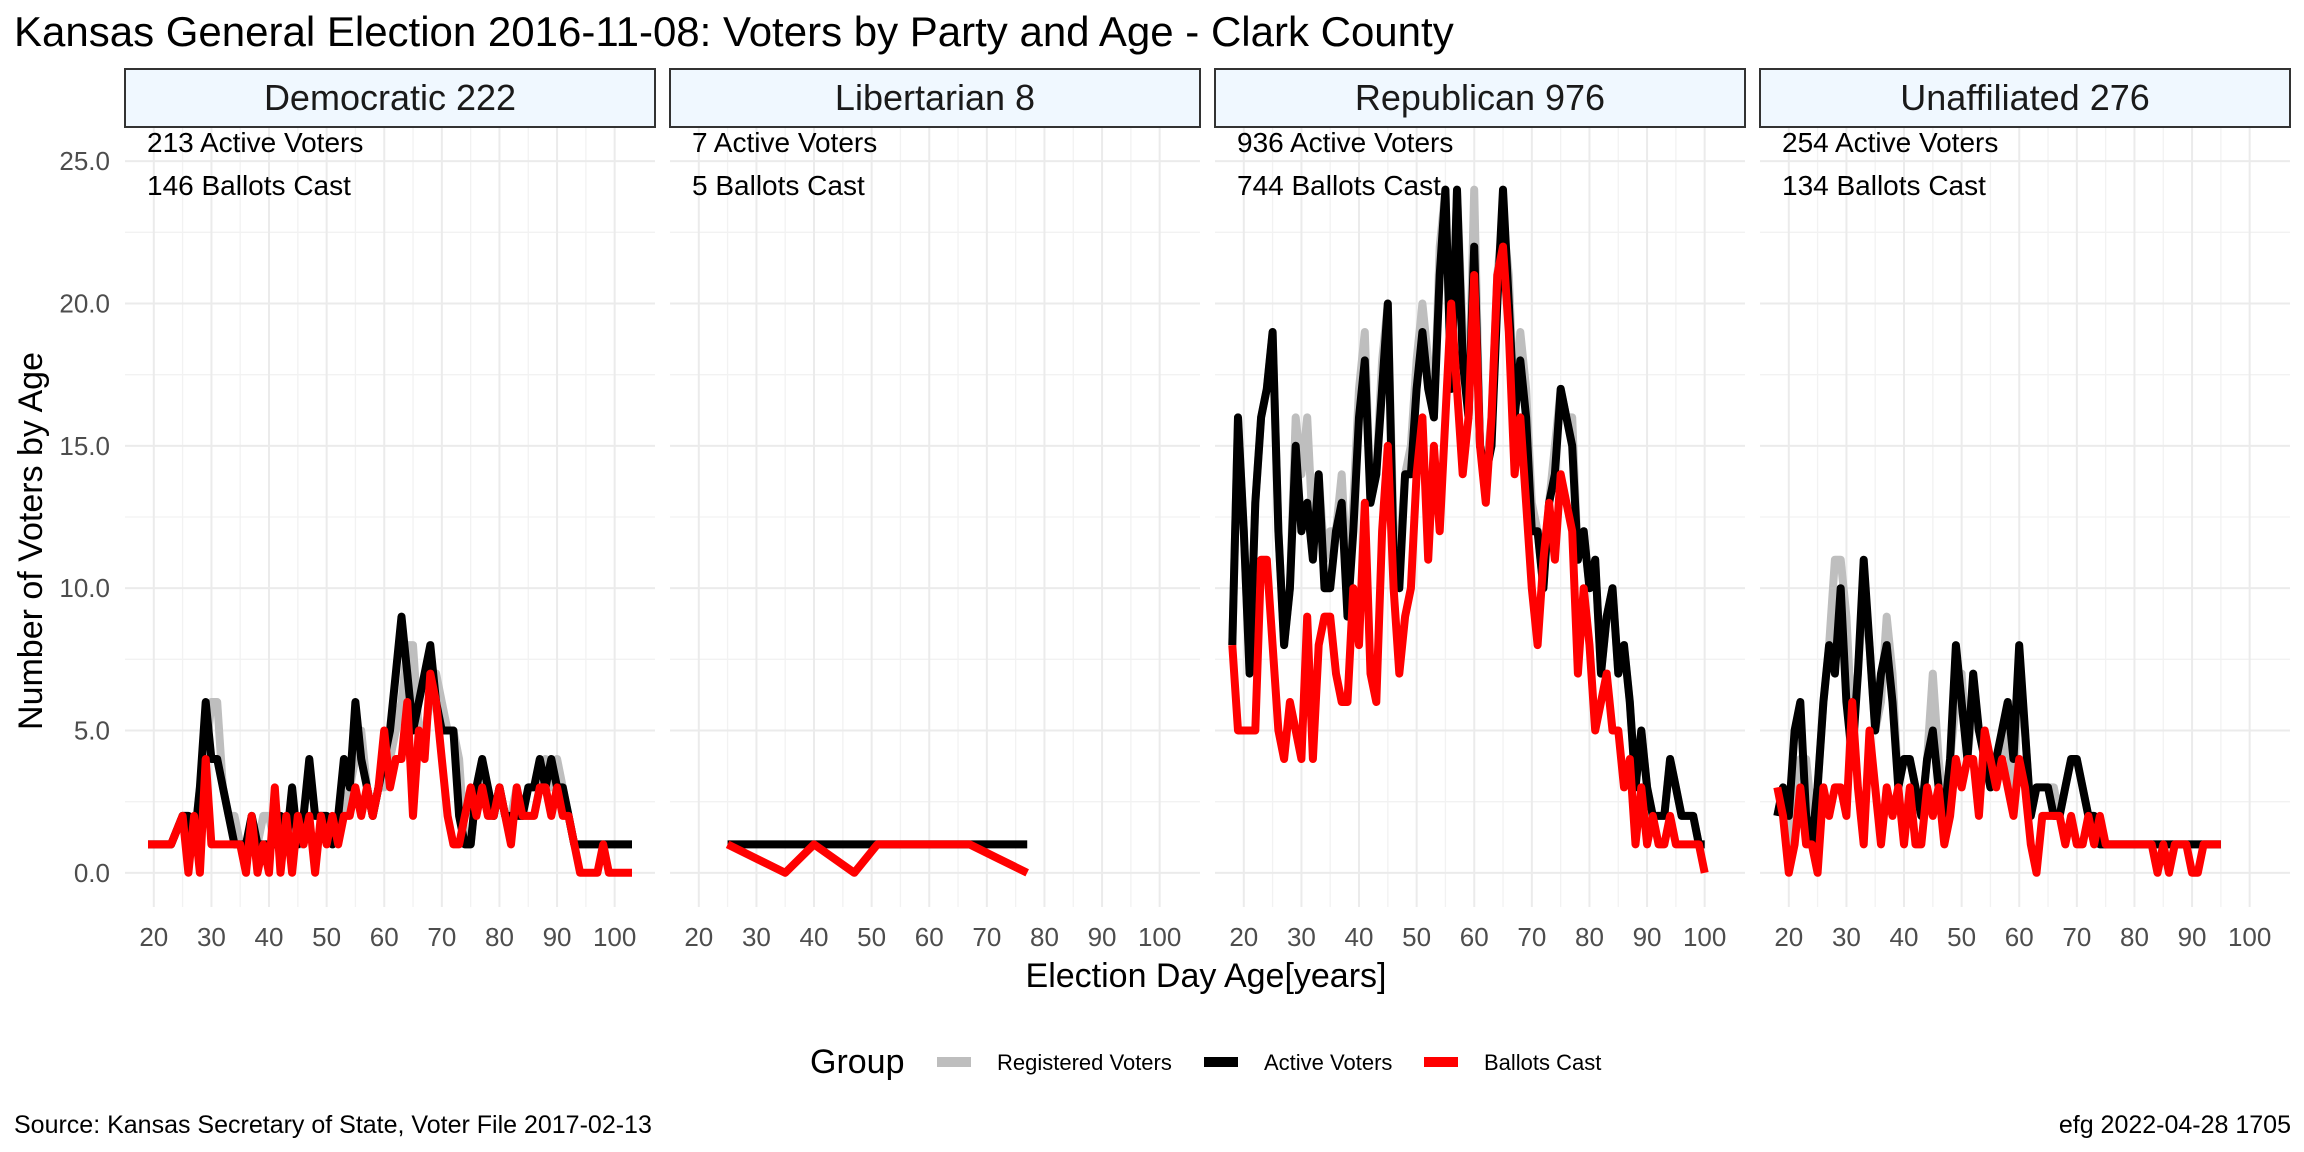 The image size is (2304, 1152). I want to click on y-tick-labels: 0.0 5.0 10.0 15.0 20.0 25.0, so click(84, 517).